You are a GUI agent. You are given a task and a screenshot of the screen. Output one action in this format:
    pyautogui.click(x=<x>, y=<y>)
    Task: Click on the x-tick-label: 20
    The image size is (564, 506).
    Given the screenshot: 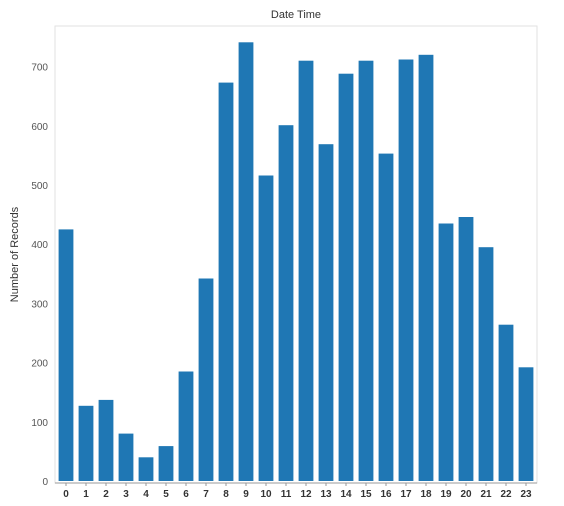 What is the action you would take?
    pyautogui.click(x=466, y=494)
    